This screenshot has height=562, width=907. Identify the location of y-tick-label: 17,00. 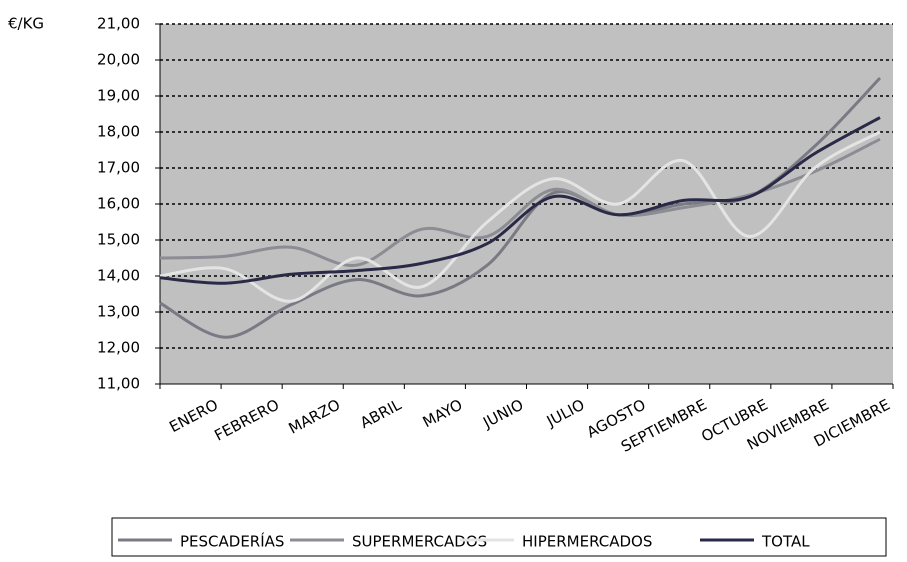
(118, 168).